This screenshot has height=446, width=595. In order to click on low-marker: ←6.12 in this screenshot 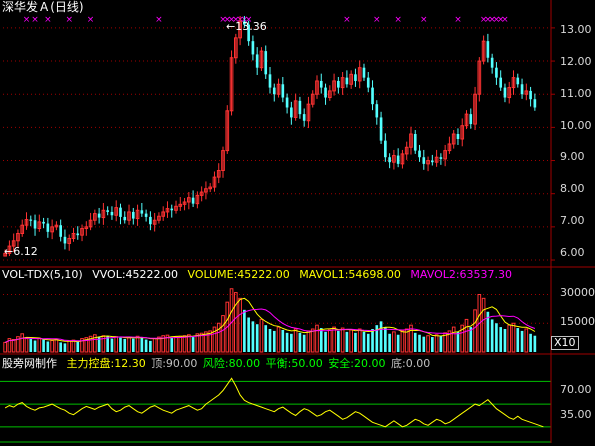, I will do `click(21, 251)`.